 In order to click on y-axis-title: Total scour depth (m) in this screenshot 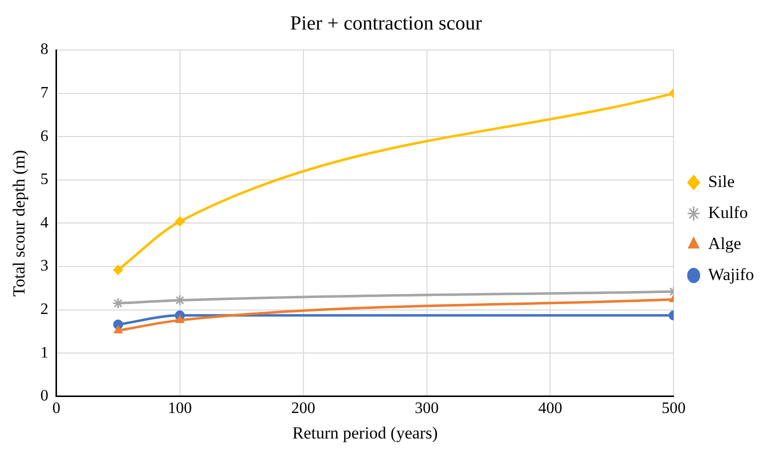, I will do `click(19, 223)`.